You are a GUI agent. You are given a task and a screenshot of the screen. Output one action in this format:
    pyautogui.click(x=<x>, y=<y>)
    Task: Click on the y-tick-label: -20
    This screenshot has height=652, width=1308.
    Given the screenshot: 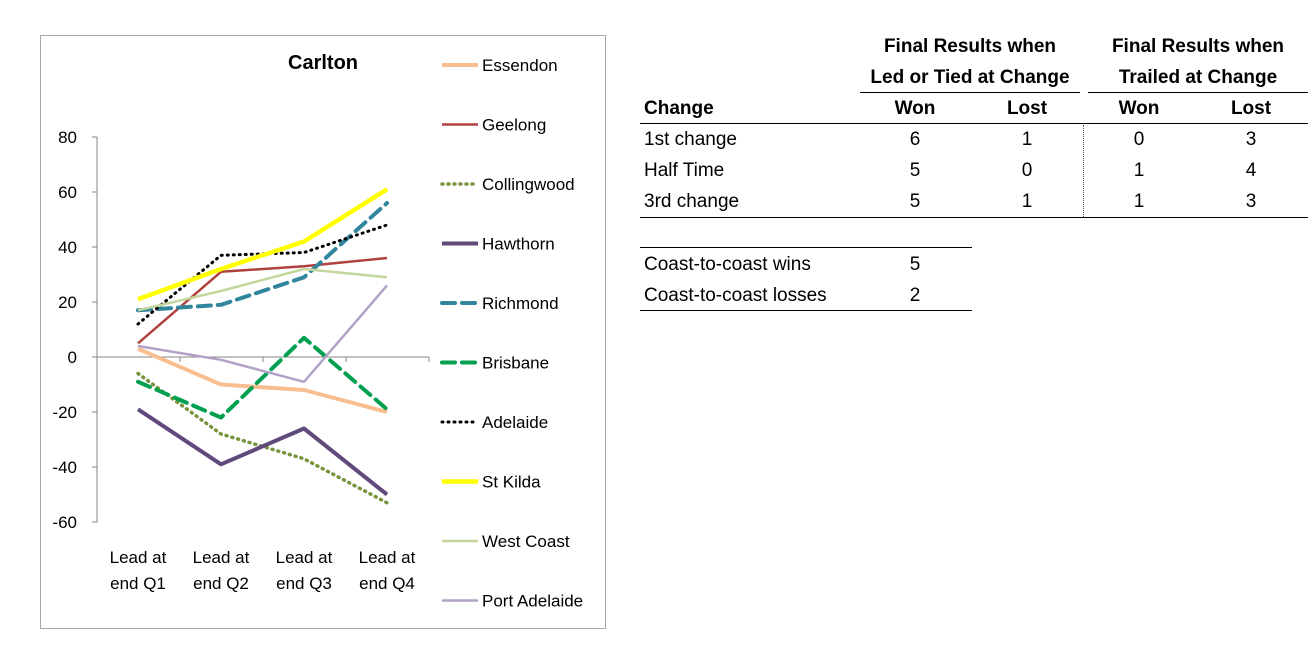 What is the action you would take?
    pyautogui.click(x=64, y=412)
    